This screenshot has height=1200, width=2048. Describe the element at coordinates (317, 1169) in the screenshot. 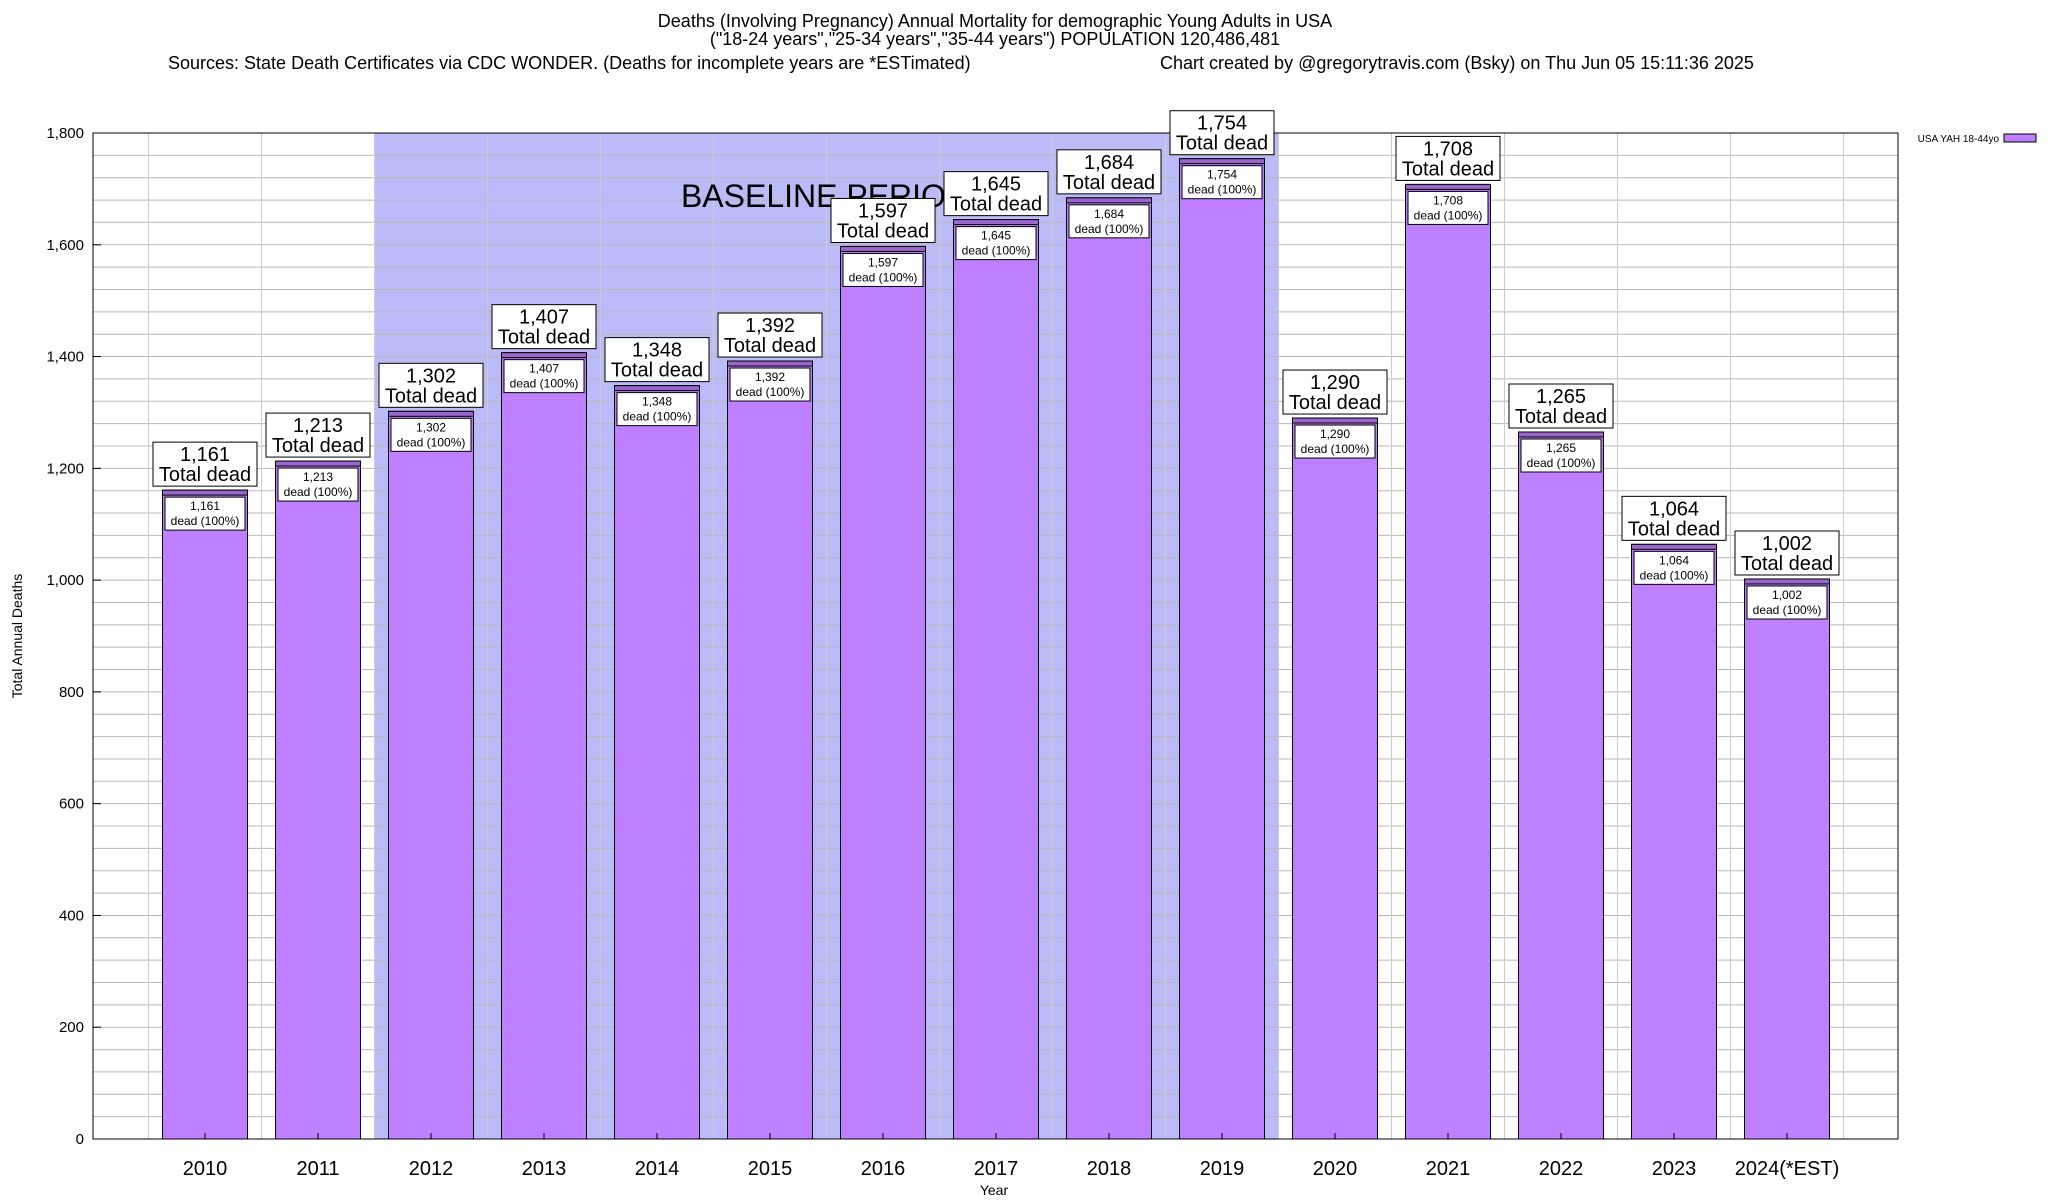

I see `x-tick-label: 2011` at that location.